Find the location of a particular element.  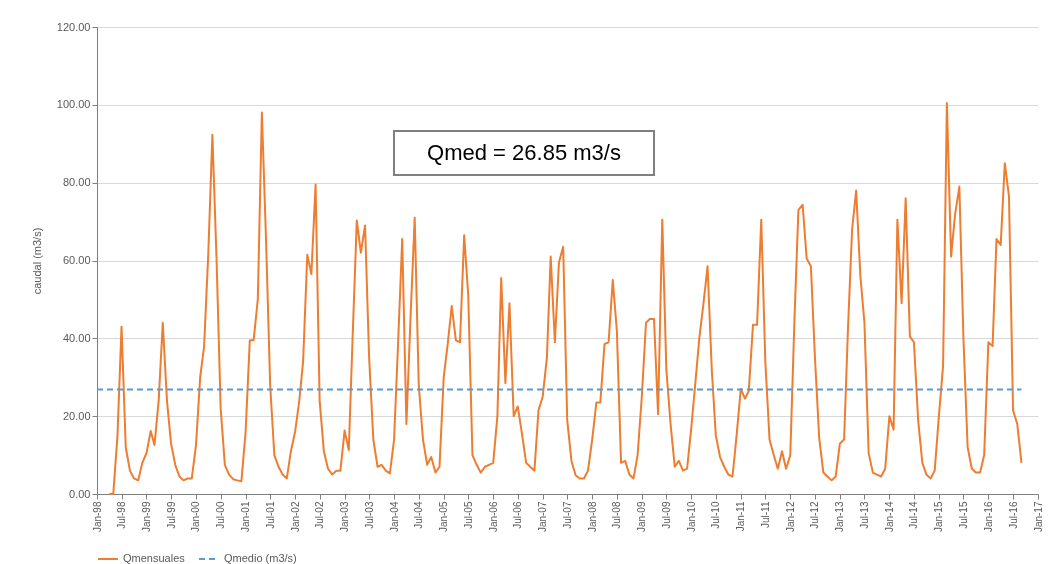

x-tick-label: Jul-10 is located at coordinates (716, 515).